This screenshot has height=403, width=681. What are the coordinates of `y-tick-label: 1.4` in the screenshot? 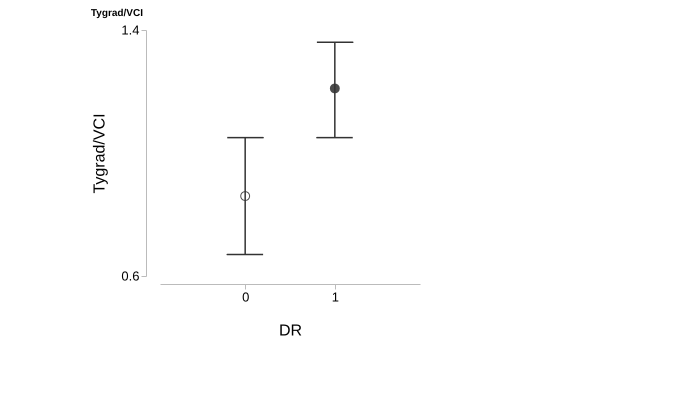 It's located at (130, 30).